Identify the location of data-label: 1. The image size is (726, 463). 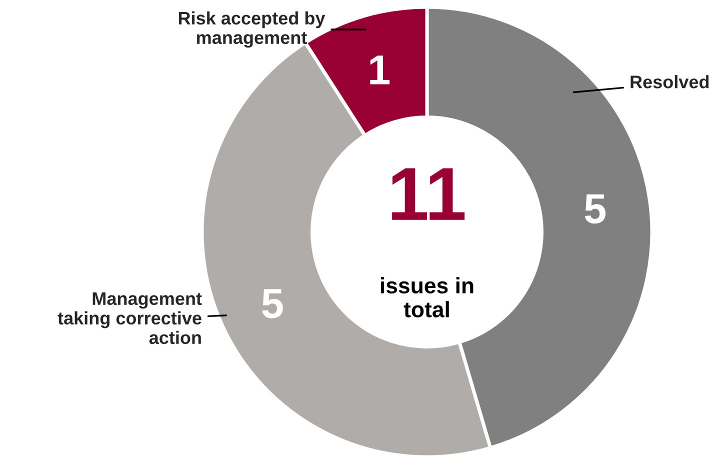
(380, 70).